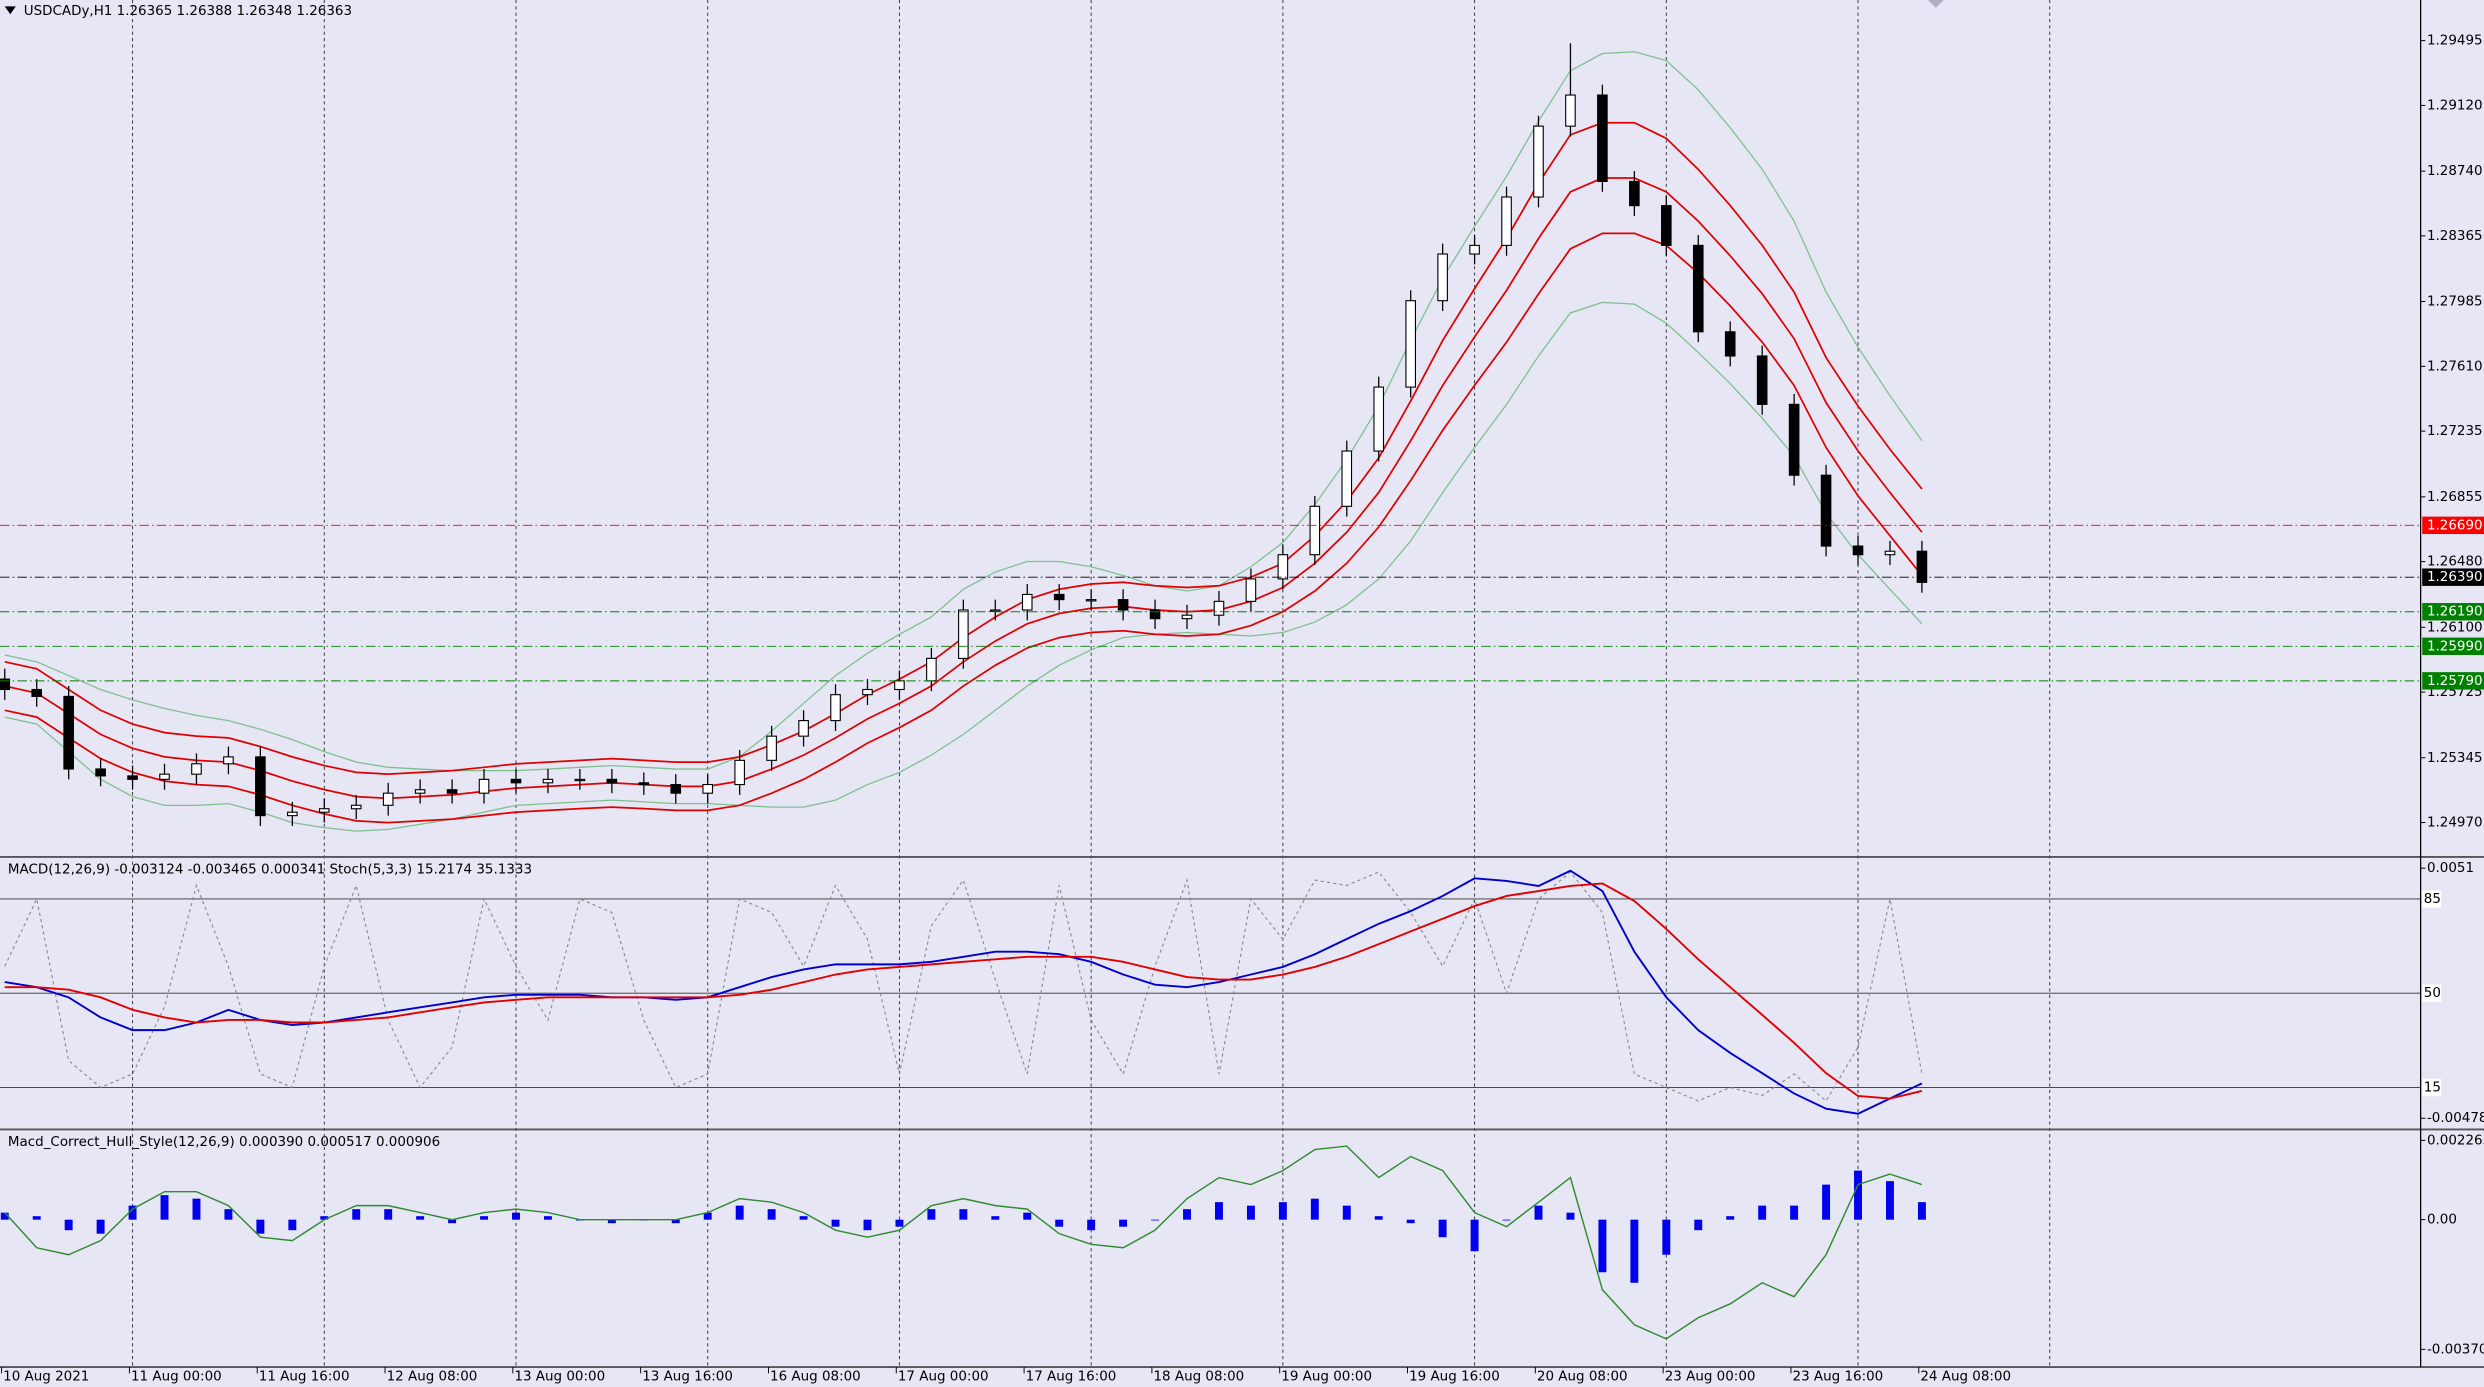 Image resolution: width=2484 pixels, height=1387 pixels. Describe the element at coordinates (2455, 1118) in the screenshot. I see `y-tick-label: -0.00478` at that location.